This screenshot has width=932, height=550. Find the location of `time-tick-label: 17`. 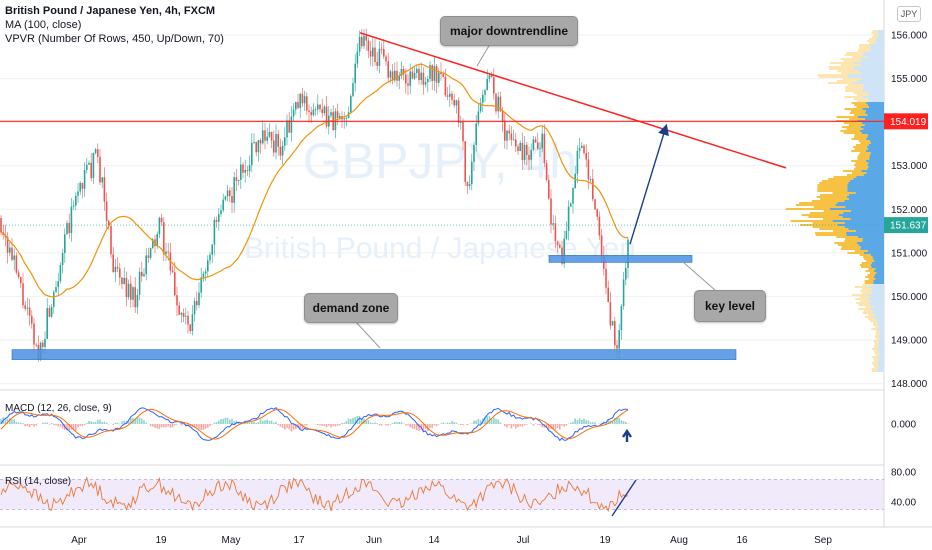

time-tick-label: 17 is located at coordinates (299, 540).